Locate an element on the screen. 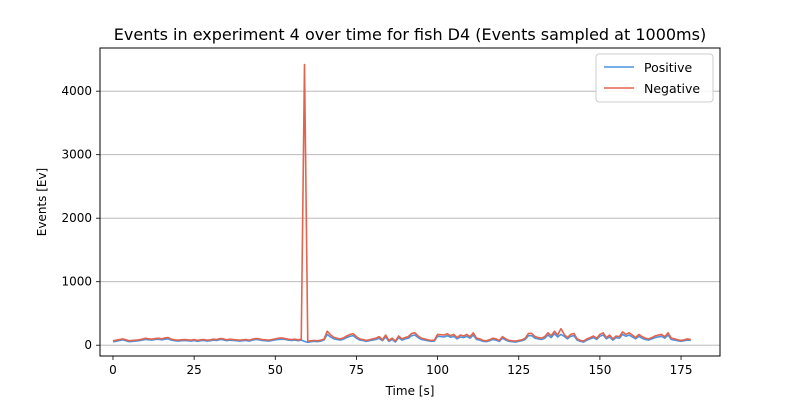  x-tick-label: 25 is located at coordinates (193, 370).